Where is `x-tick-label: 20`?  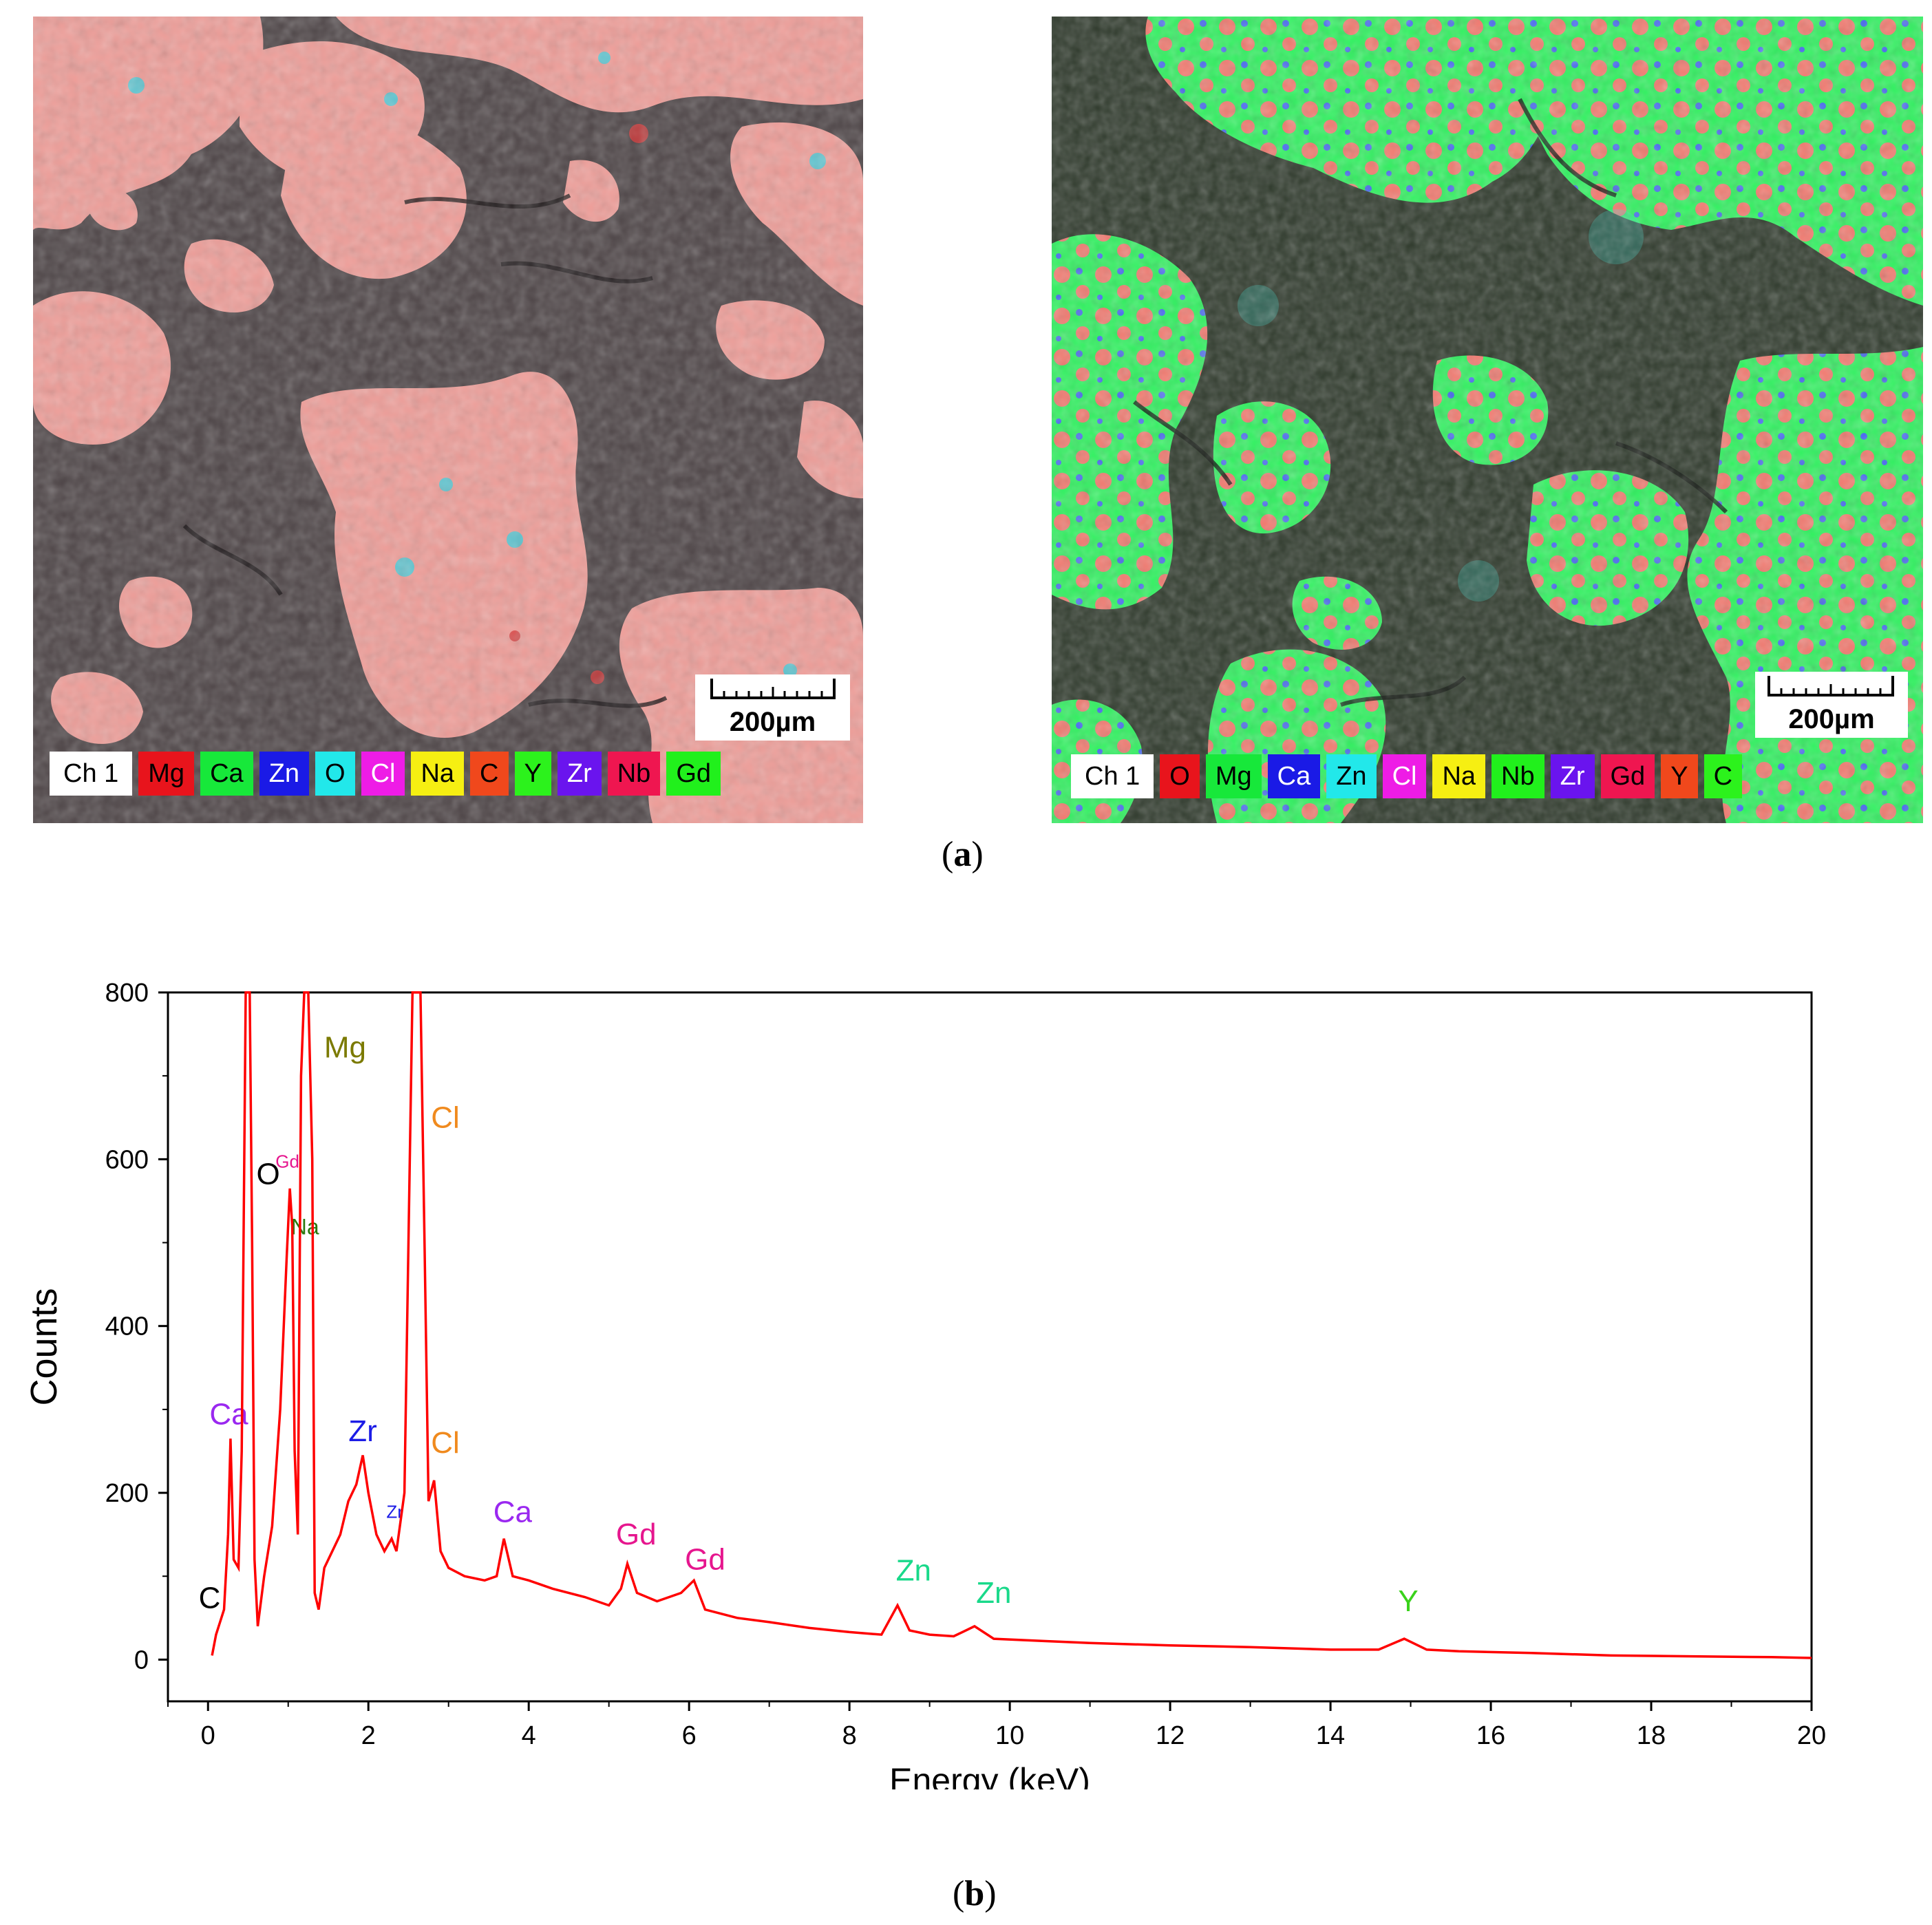 x-tick-label: 20 is located at coordinates (1811, 1735).